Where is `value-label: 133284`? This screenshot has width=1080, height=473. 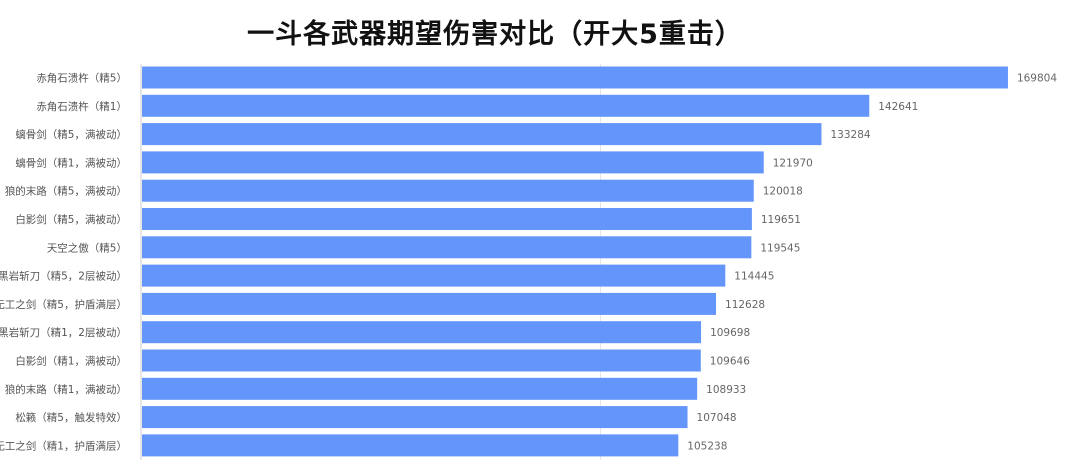
value-label: 133284 is located at coordinates (850, 135).